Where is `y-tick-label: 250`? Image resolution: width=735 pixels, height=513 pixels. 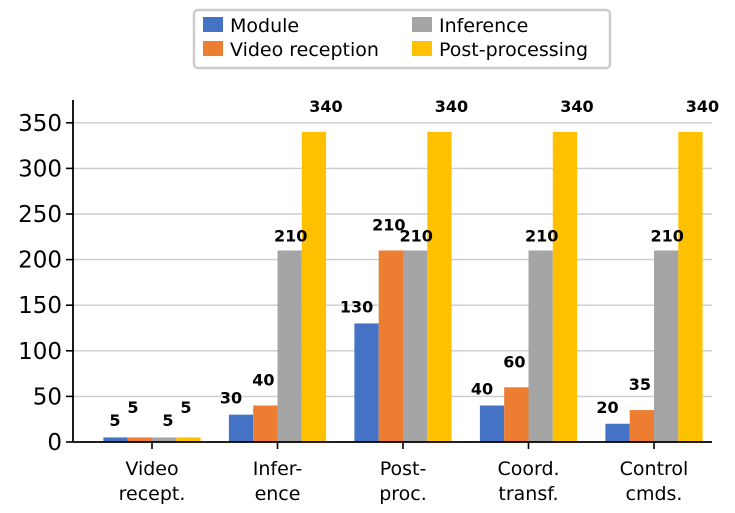 y-tick-label: 250 is located at coordinates (40, 215).